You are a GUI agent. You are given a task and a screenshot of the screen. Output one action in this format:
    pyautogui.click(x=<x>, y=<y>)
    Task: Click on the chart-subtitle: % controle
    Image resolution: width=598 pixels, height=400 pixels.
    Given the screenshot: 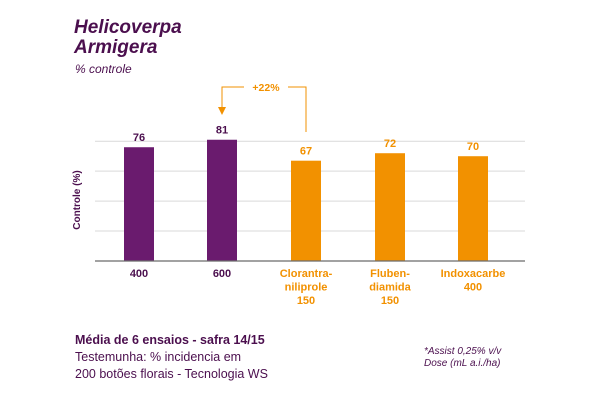 What is the action you would take?
    pyautogui.click(x=103, y=69)
    